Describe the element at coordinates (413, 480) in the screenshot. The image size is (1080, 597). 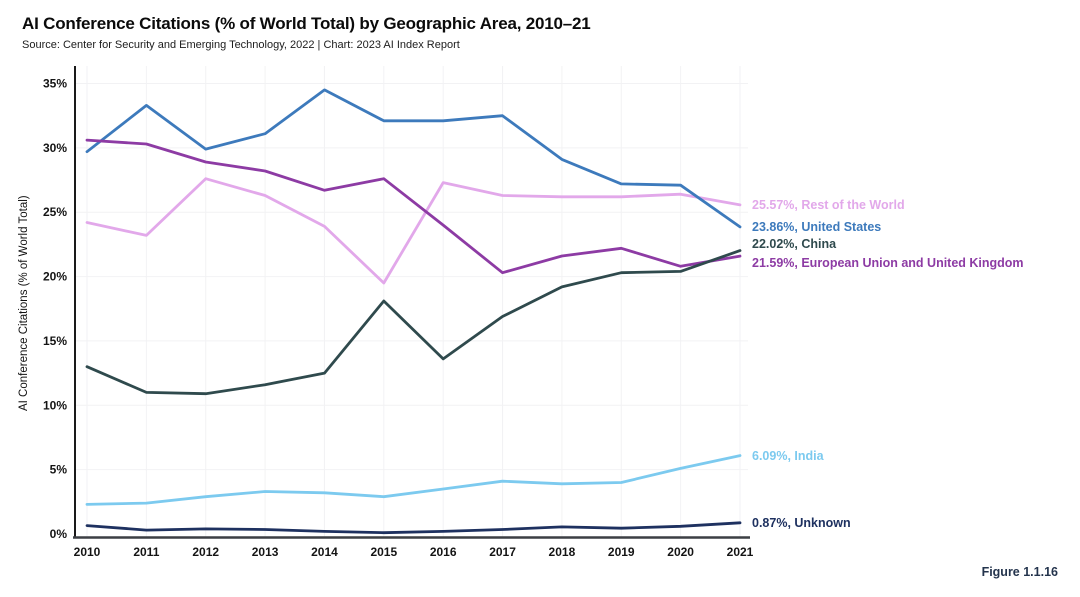
I see `series-line-india` at that location.